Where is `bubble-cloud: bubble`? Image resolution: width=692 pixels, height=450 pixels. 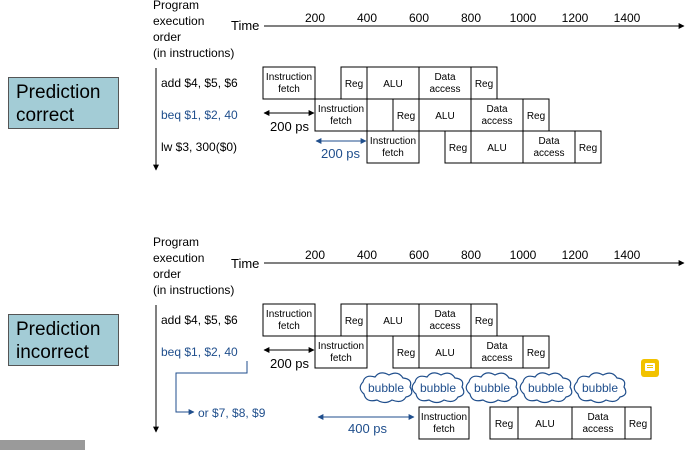
bubble-cloud: bubble is located at coordinates (492, 388).